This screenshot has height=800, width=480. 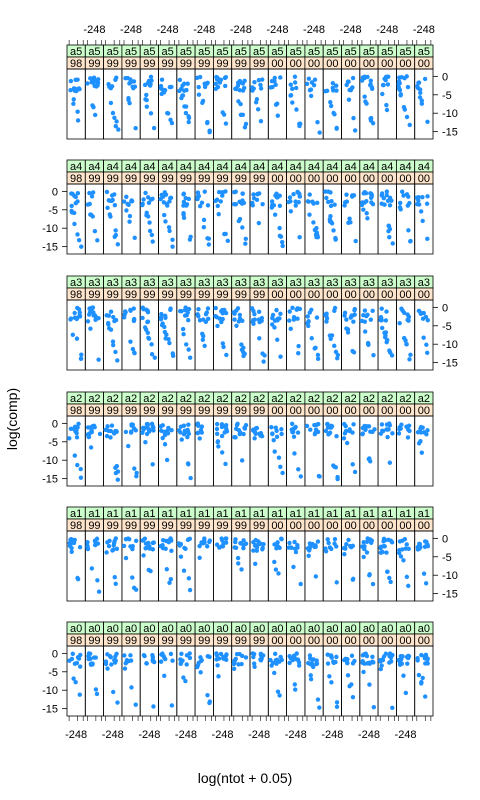 I want to click on x-tick-label-bottom: -248, so click(x=296, y=735).